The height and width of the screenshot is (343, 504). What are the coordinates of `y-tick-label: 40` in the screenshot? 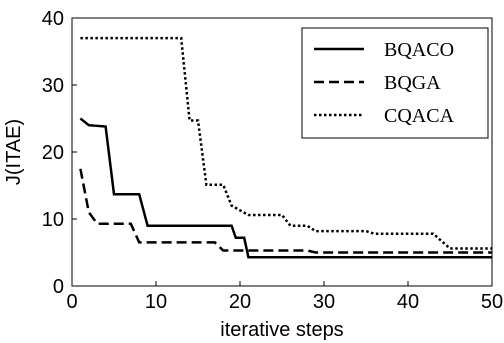 It's located at (53, 19).